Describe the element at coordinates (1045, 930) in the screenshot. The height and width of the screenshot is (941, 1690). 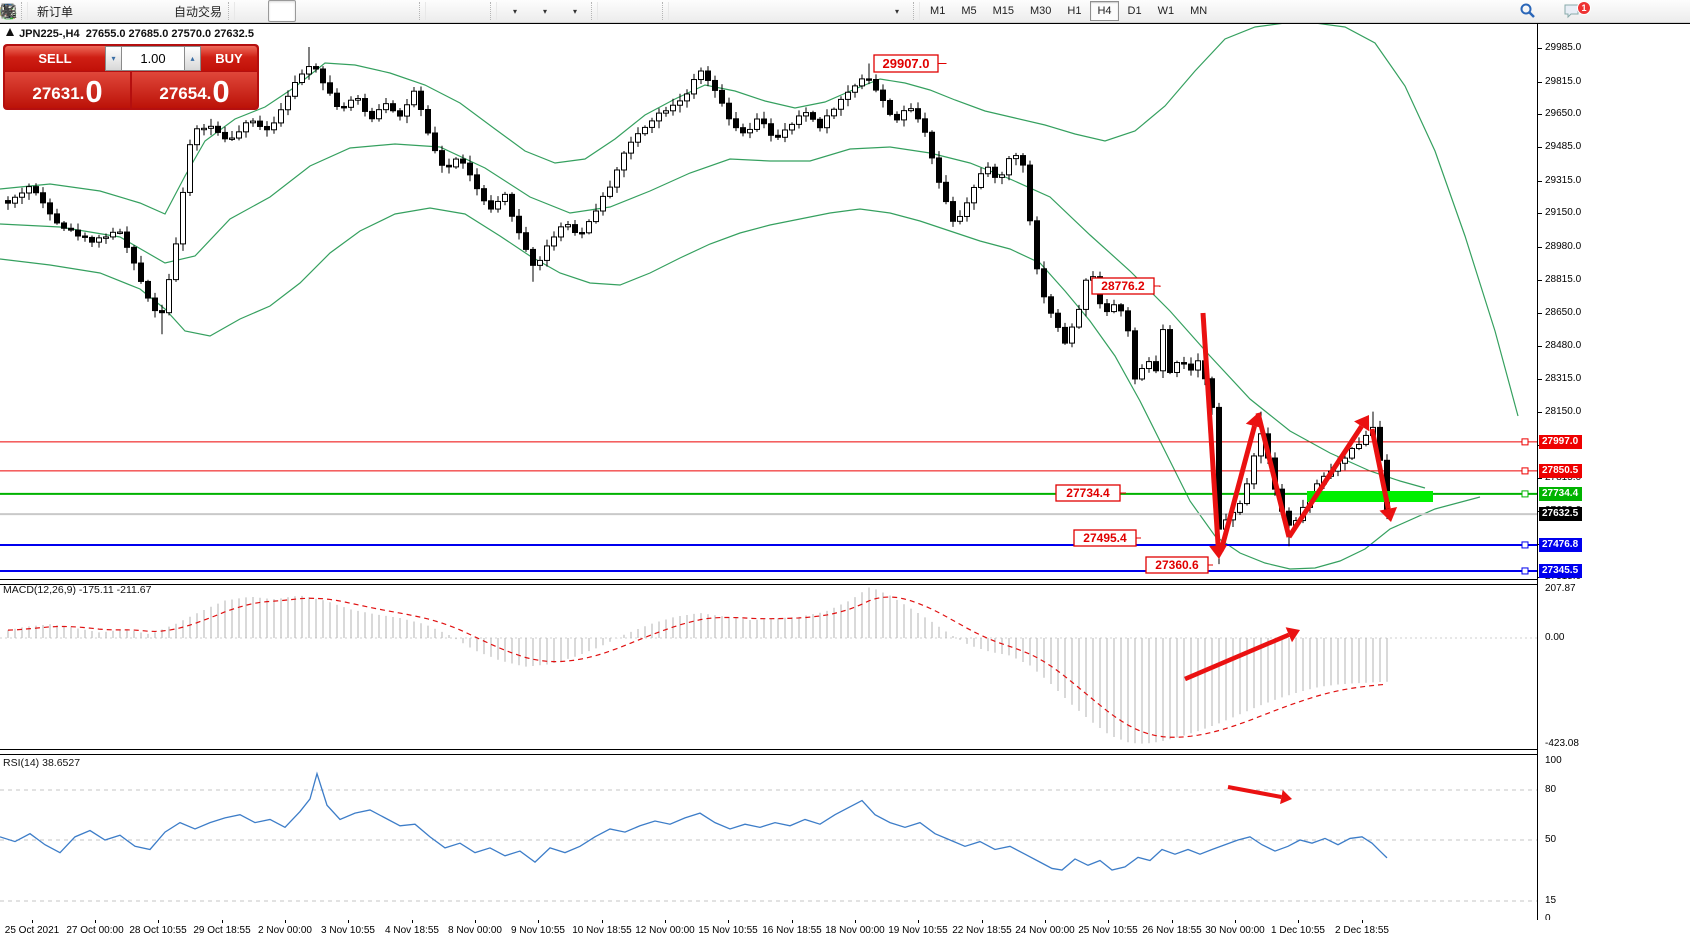
I see `time-tick-label: 24 Nov 00:00` at that location.